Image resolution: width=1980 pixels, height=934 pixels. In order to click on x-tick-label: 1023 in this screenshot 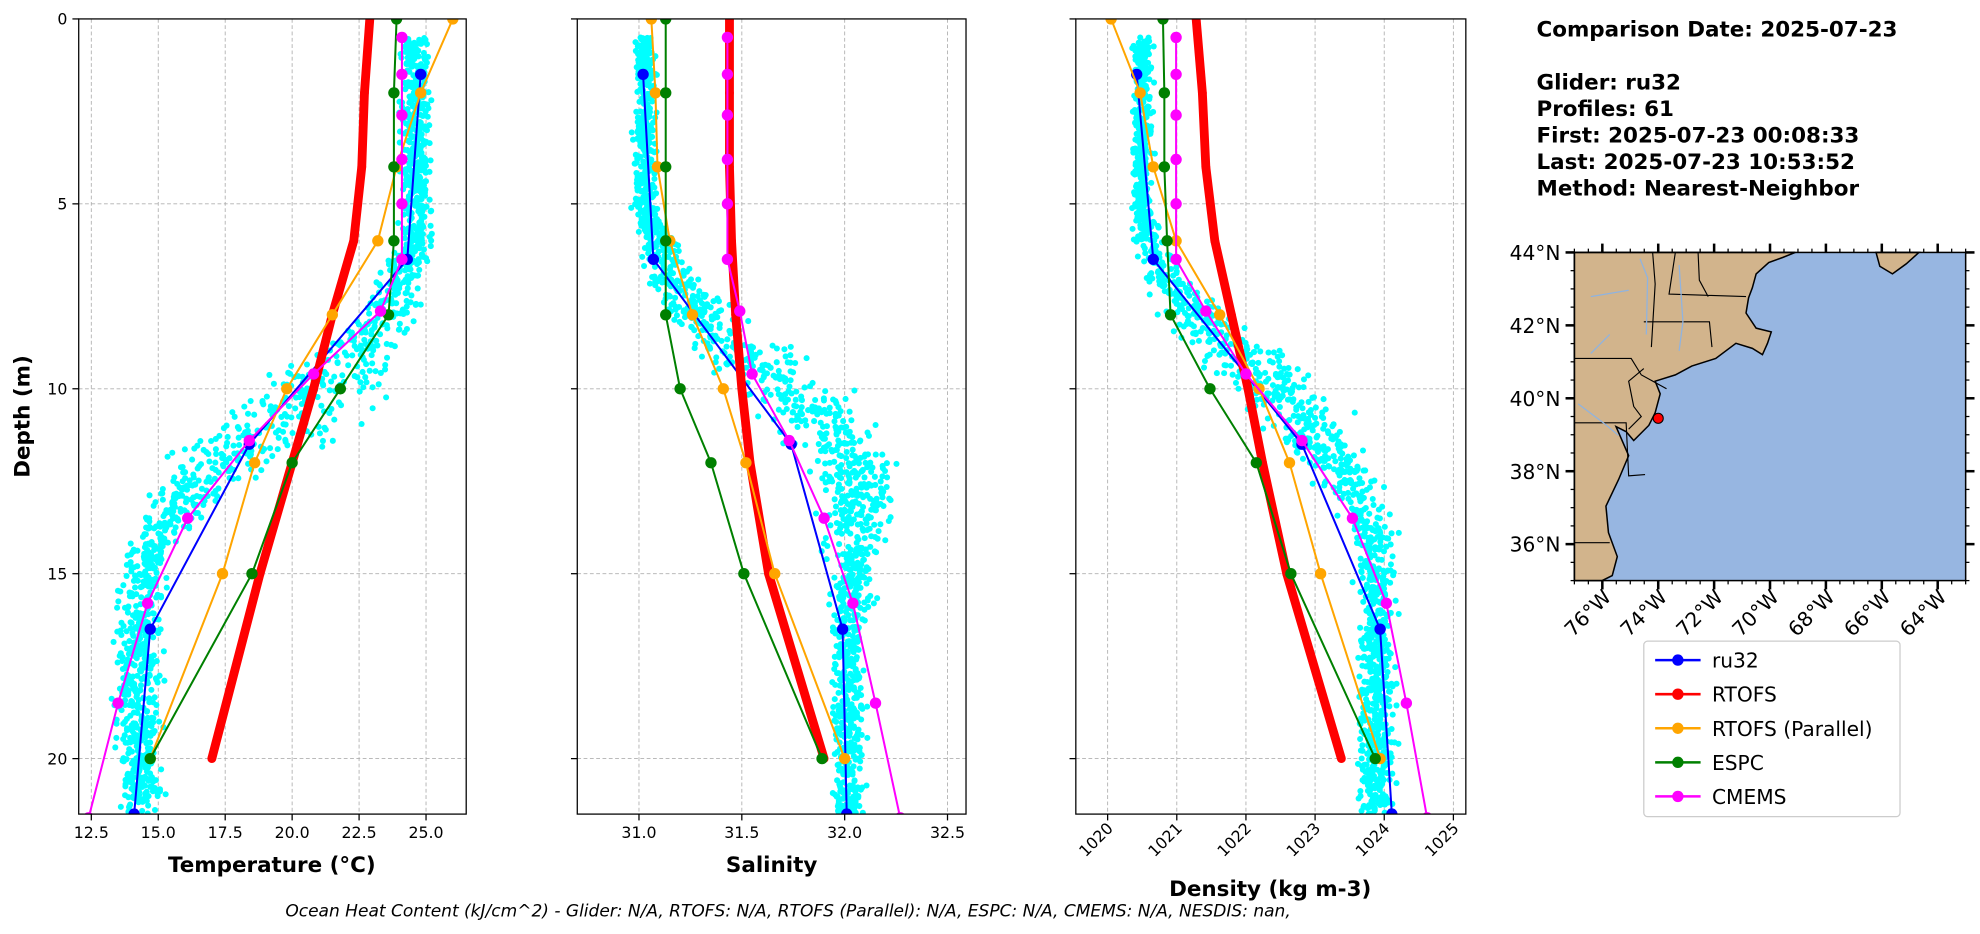, I will do `click(1303, 840)`.